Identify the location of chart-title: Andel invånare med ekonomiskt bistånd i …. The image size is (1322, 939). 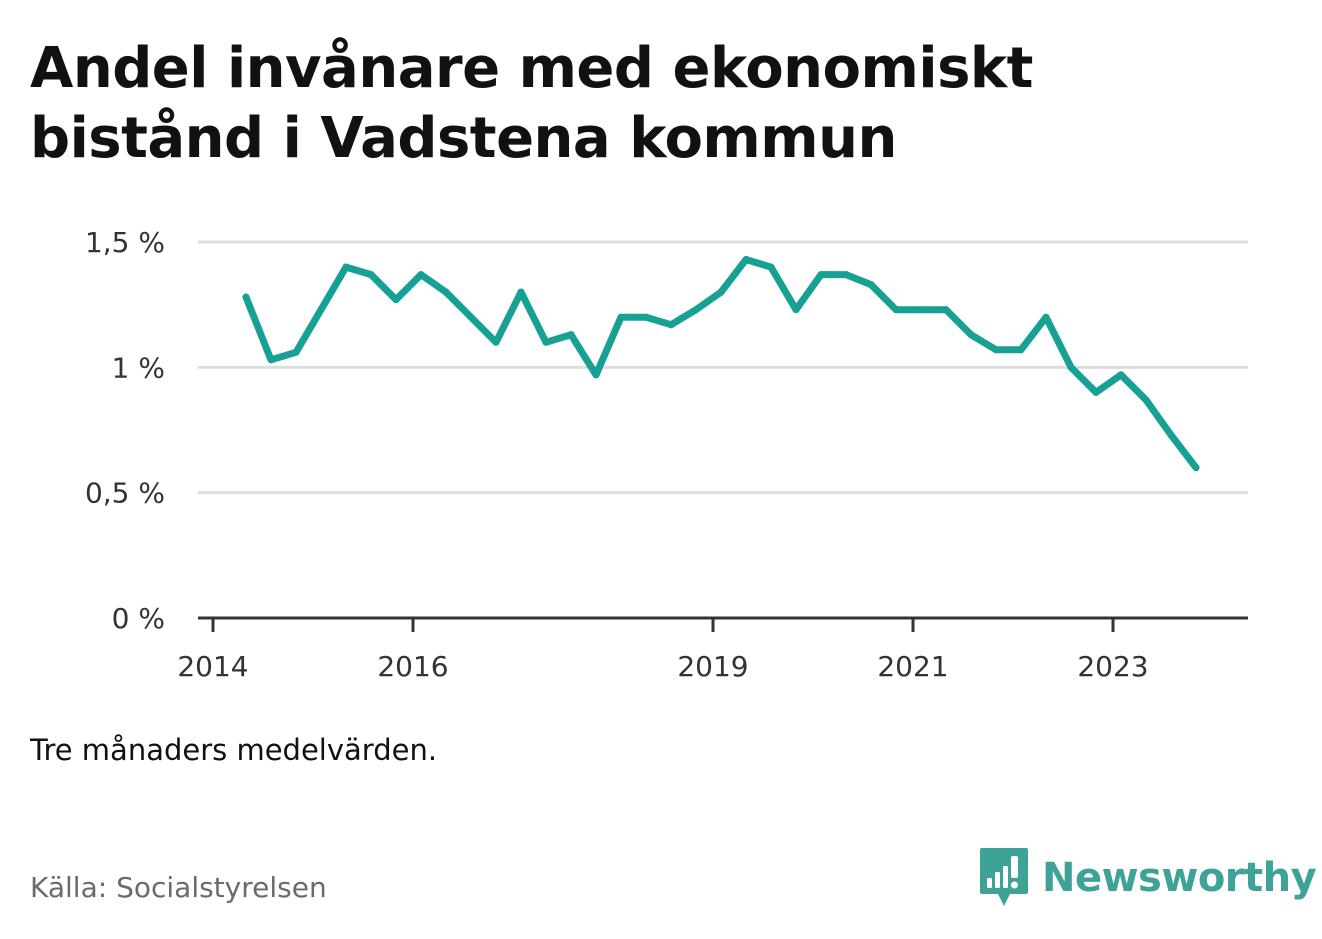
(531, 103).